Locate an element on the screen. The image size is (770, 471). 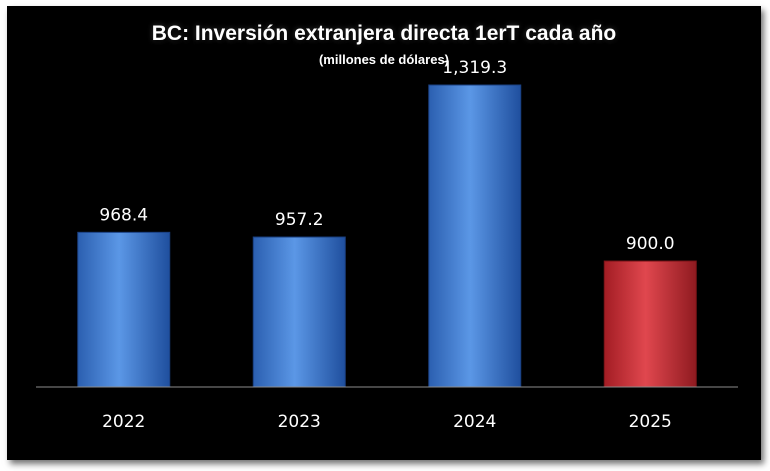
value-label-2025: 900.0 is located at coordinates (650, 244).